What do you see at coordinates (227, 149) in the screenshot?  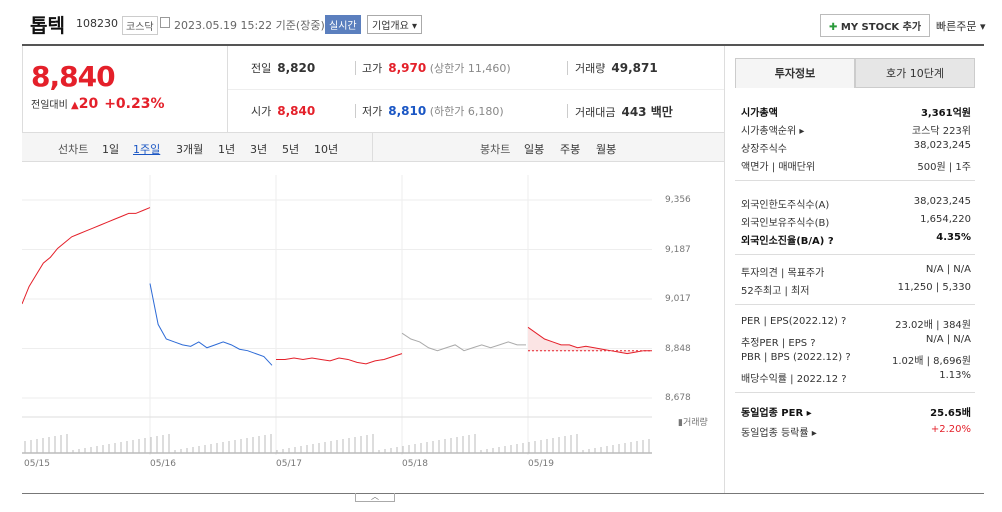 I see `period-1y: 1년` at bounding box center [227, 149].